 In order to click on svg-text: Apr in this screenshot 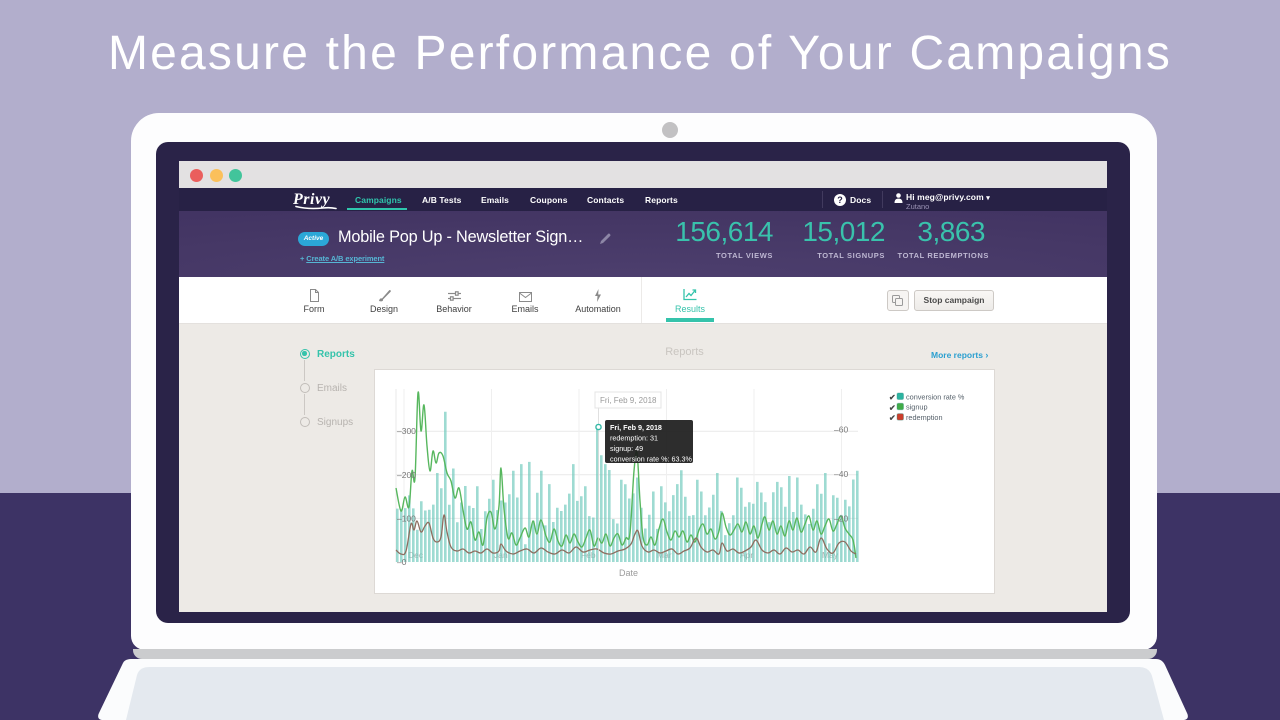, I will do `click(746, 555)`.